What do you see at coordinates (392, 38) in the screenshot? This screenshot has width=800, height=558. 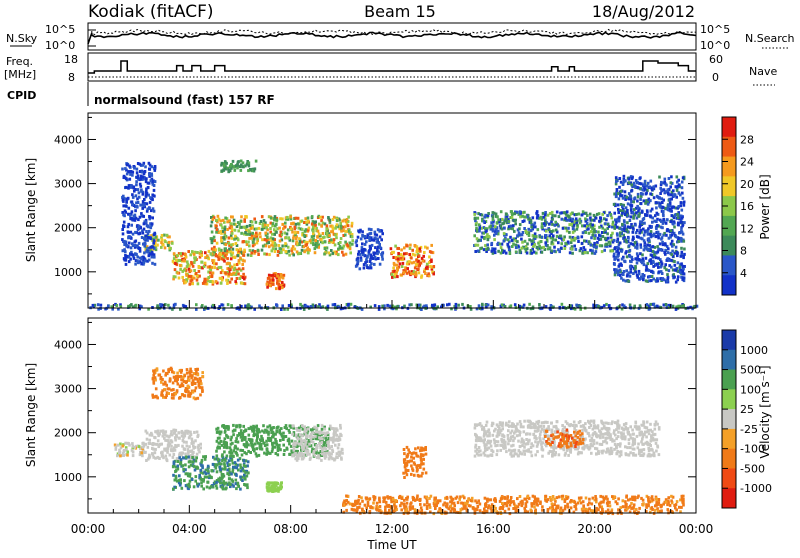 I see `noise-sky-series` at bounding box center [392, 38].